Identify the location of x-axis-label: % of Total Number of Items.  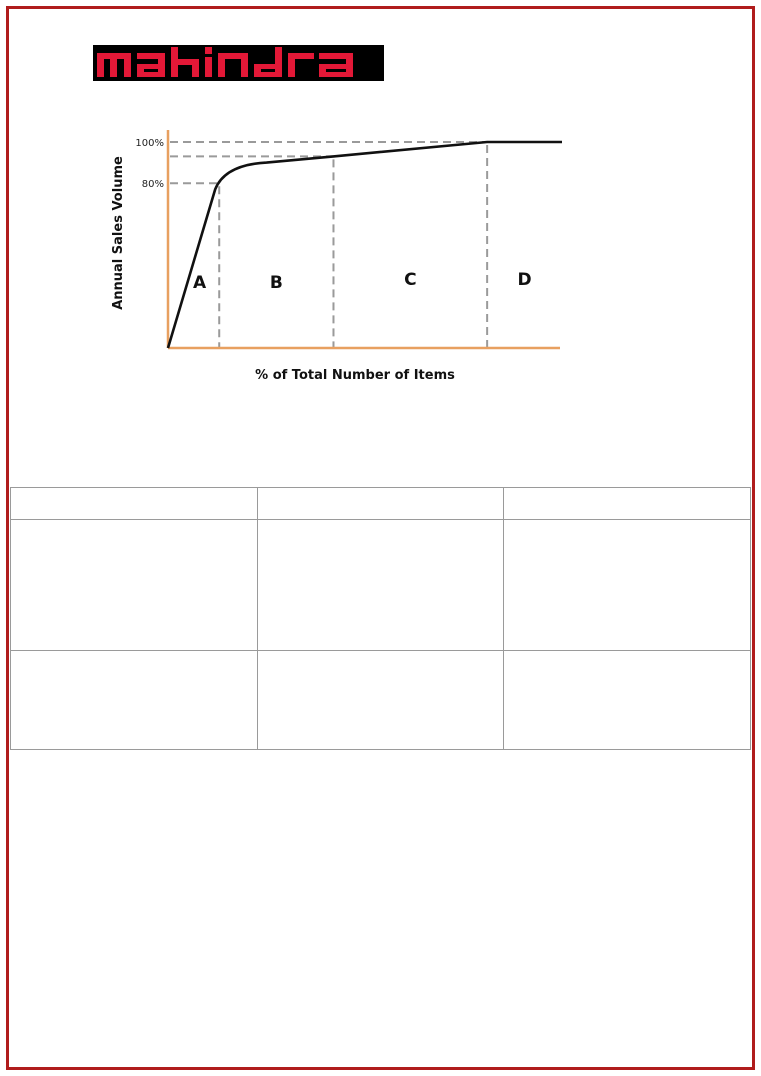
(355, 375).